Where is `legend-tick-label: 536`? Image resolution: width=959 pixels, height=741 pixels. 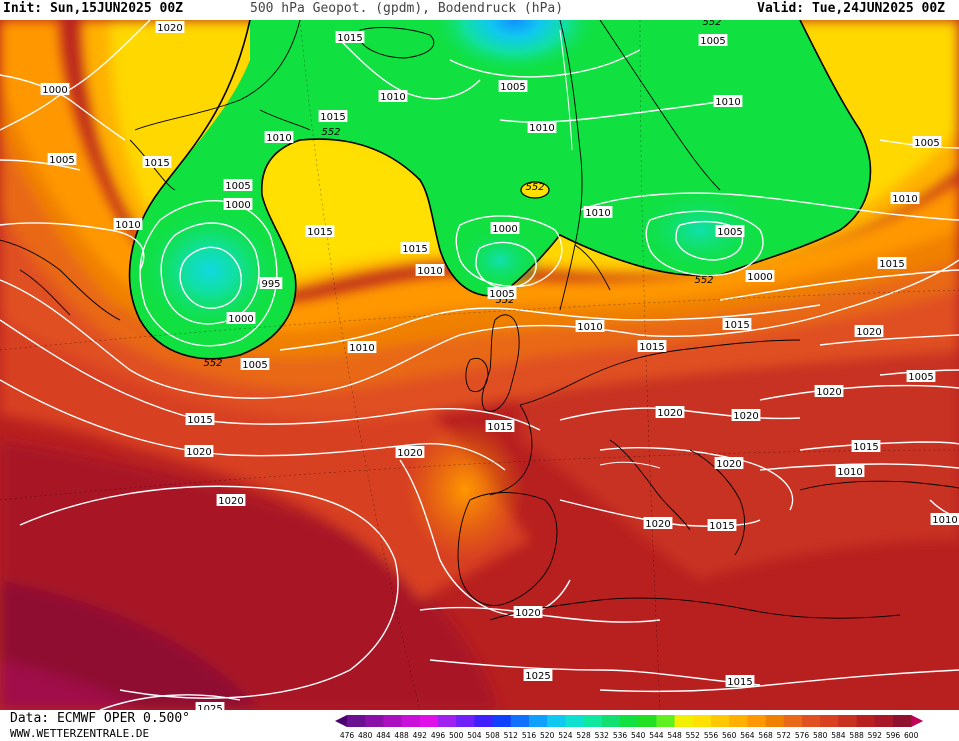 legend-tick-label: 536 is located at coordinates (620, 735).